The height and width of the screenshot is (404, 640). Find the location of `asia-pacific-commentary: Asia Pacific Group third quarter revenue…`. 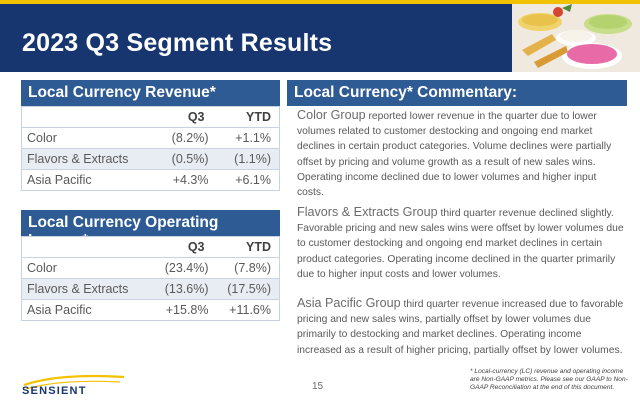

asia-pacific-commentary: Asia Pacific Group third quarter revenue… is located at coordinates (461, 327).